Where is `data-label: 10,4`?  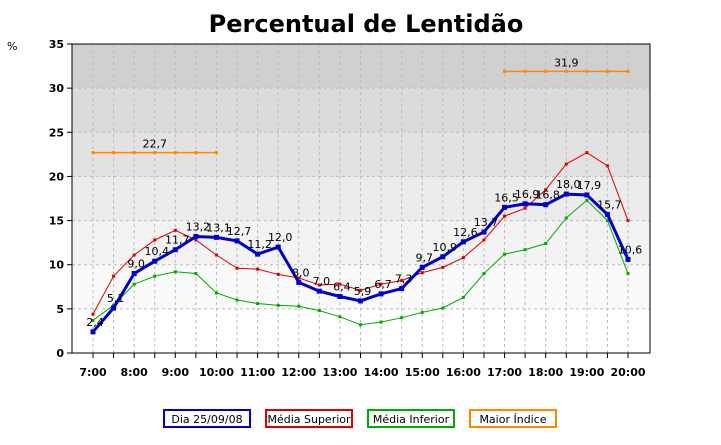 data-label: 10,4 is located at coordinates (156, 251).